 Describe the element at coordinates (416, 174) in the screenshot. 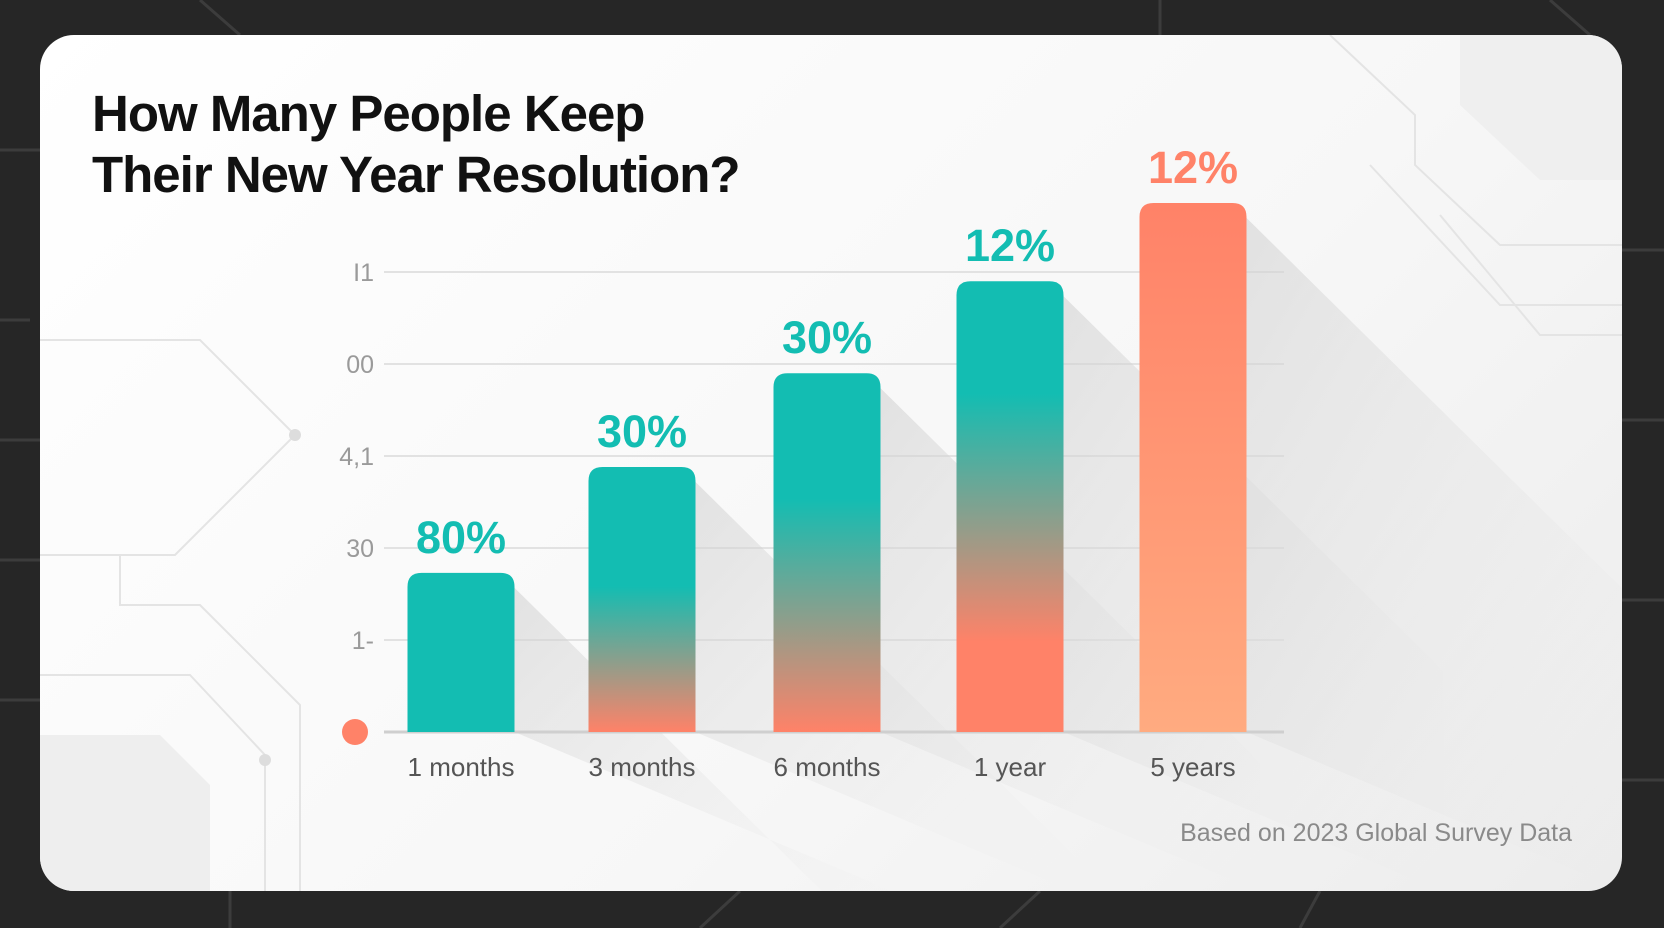

I see `title-line-2: Their New Year Resolution?` at that location.